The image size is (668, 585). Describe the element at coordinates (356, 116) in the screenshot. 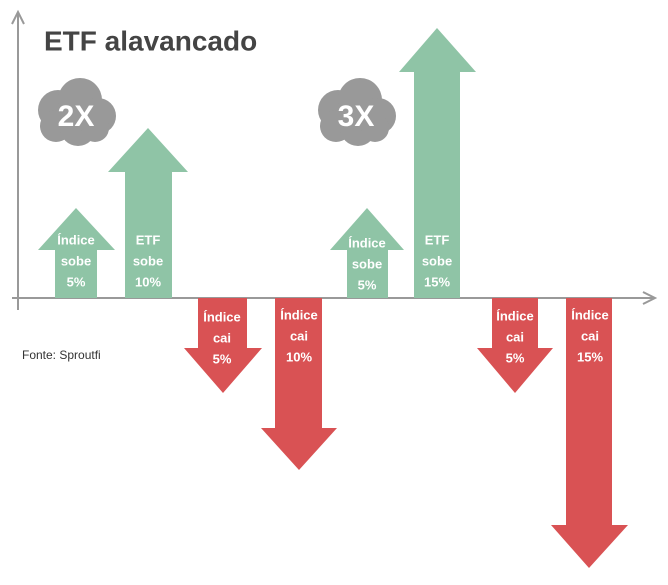

I see `group-label: 3X` at that location.